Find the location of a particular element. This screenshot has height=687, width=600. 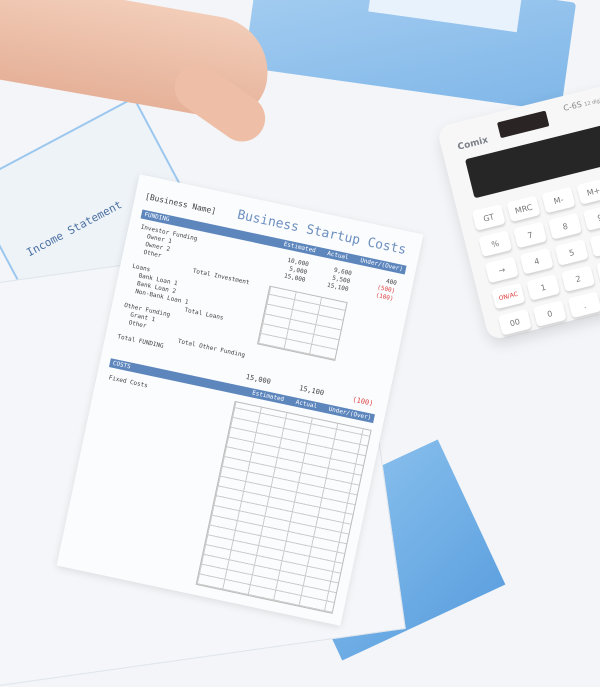

calculator-key: 2 is located at coordinates (578, 278).